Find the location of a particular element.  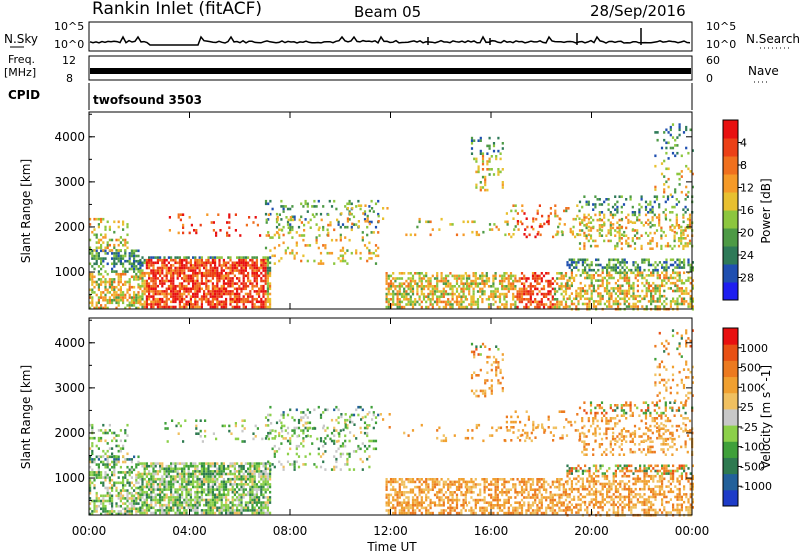

nave-label: Nave is located at coordinates (763, 71).